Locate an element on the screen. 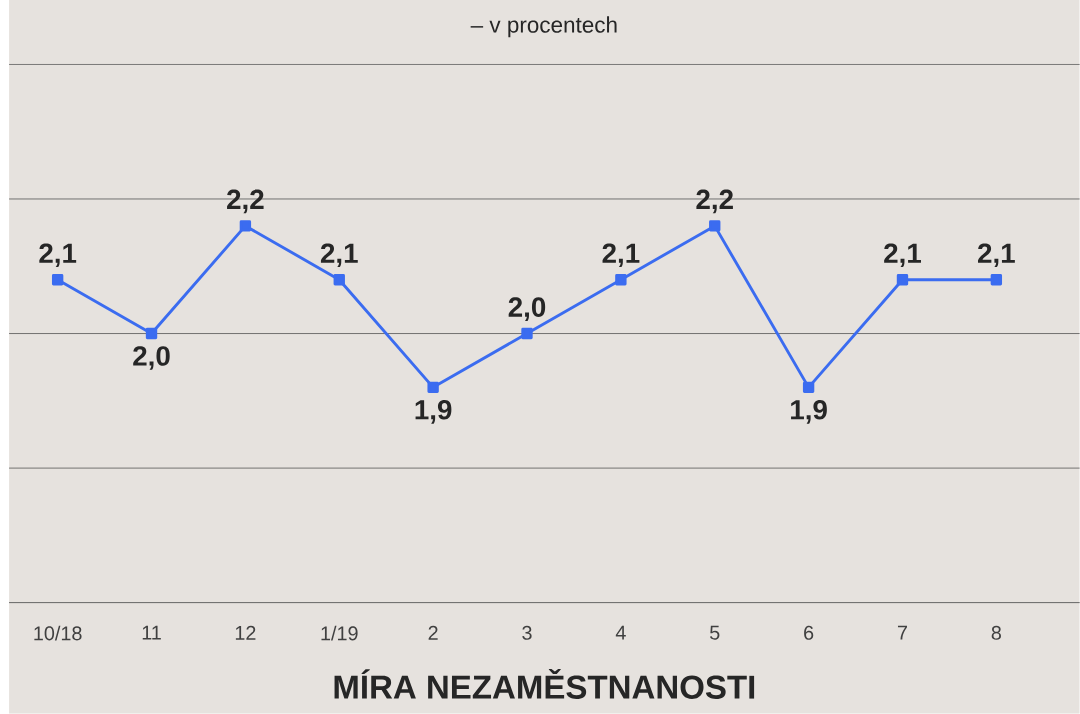 The width and height of the screenshot is (1080, 714). x-tick-label: 6 is located at coordinates (809, 633).